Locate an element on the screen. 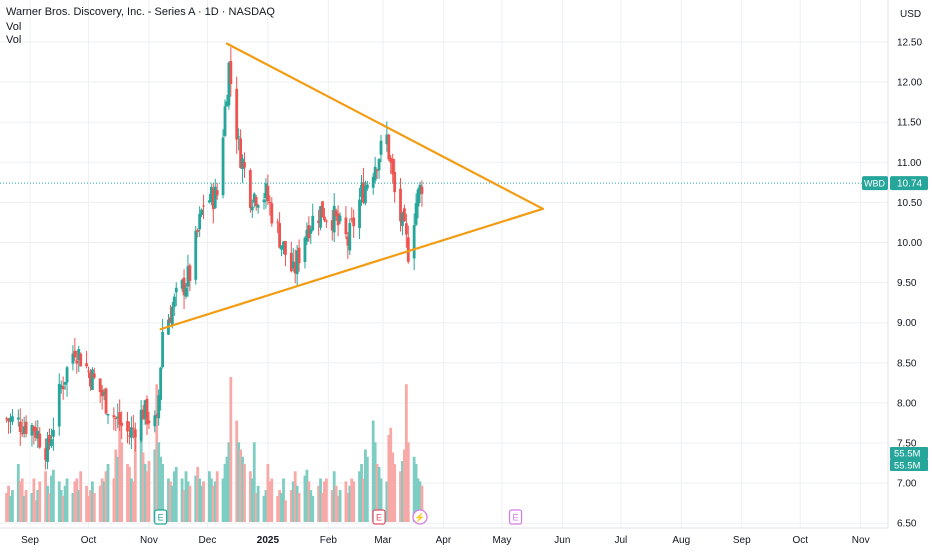 This screenshot has width=932, height=555. volume-indicator-label: Vol is located at coordinates (14, 40).